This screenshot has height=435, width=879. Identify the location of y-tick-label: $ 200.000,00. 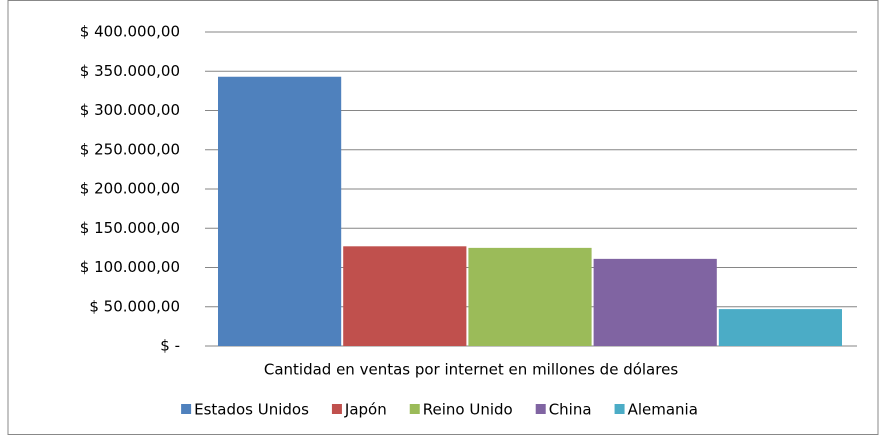
(130, 189).